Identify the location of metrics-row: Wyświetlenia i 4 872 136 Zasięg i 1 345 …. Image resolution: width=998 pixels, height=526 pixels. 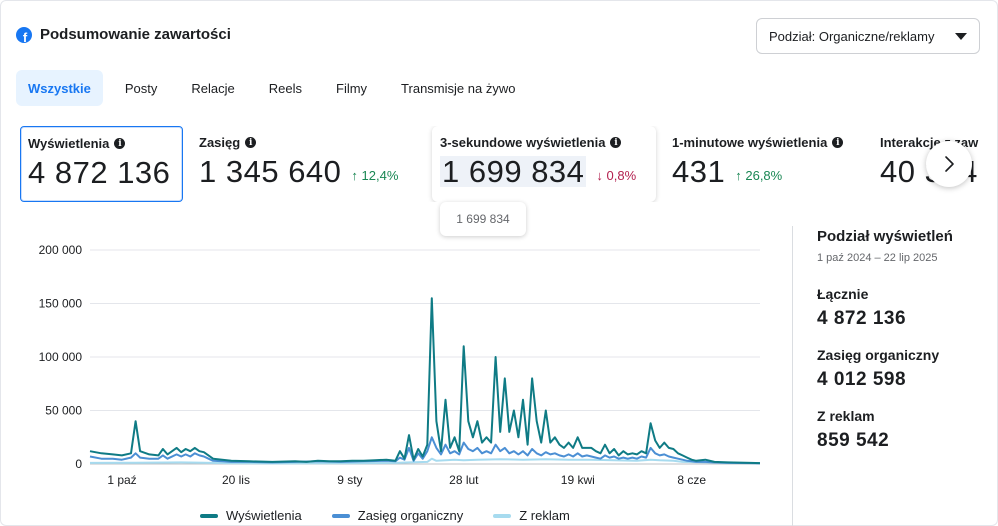
(509, 164).